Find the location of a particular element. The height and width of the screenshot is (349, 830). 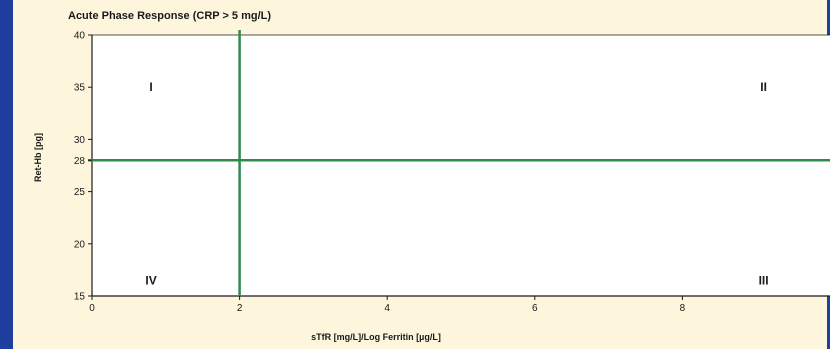

y-tick-label: 25 is located at coordinates (80, 192).